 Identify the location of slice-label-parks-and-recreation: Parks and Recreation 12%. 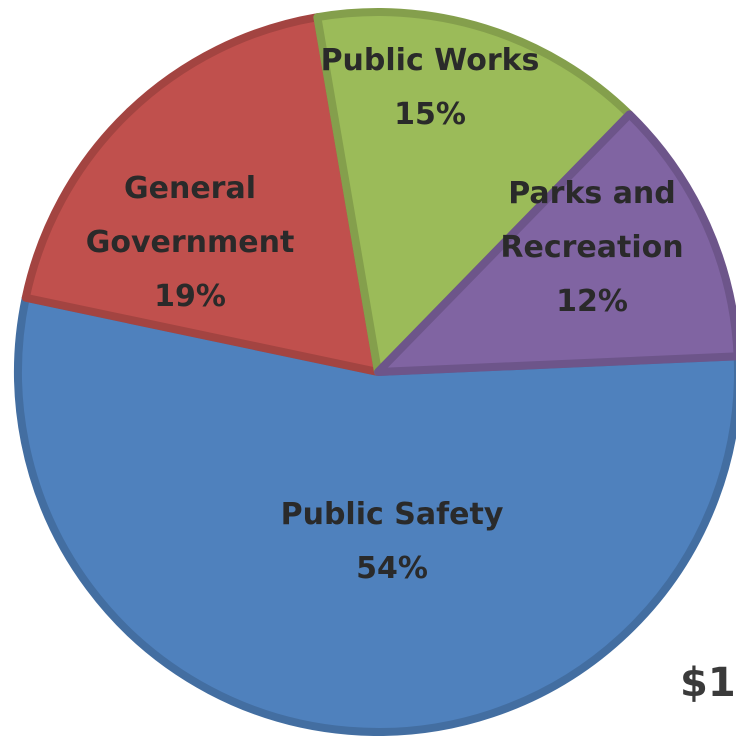
(591, 248).